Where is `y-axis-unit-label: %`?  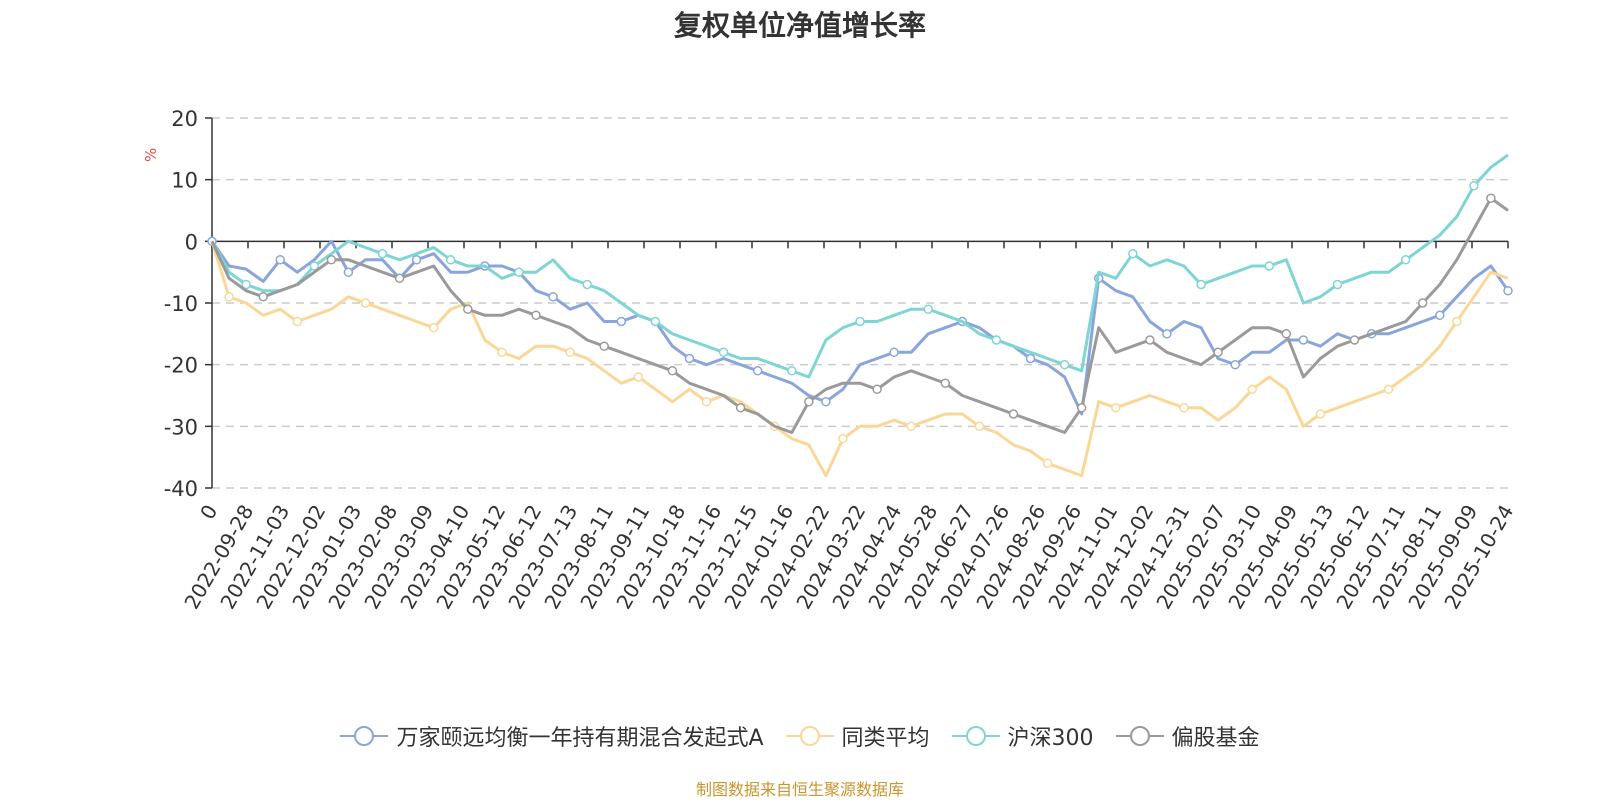
y-axis-unit-label: % is located at coordinates (151, 155).